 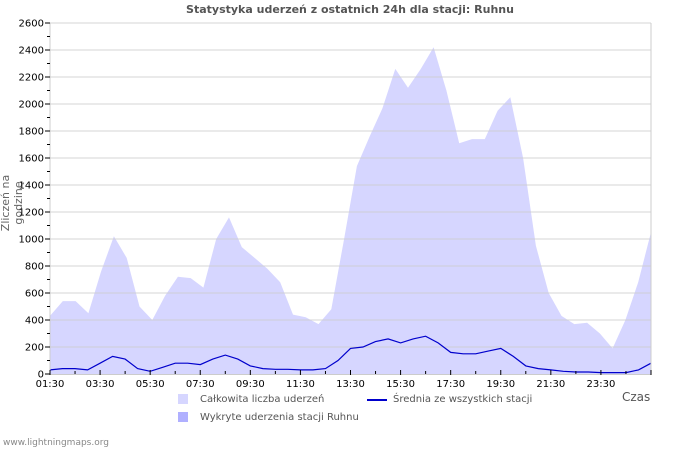 What do you see at coordinates (601, 384) in the screenshot?
I see `x-tick-label: 23:30` at bounding box center [601, 384].